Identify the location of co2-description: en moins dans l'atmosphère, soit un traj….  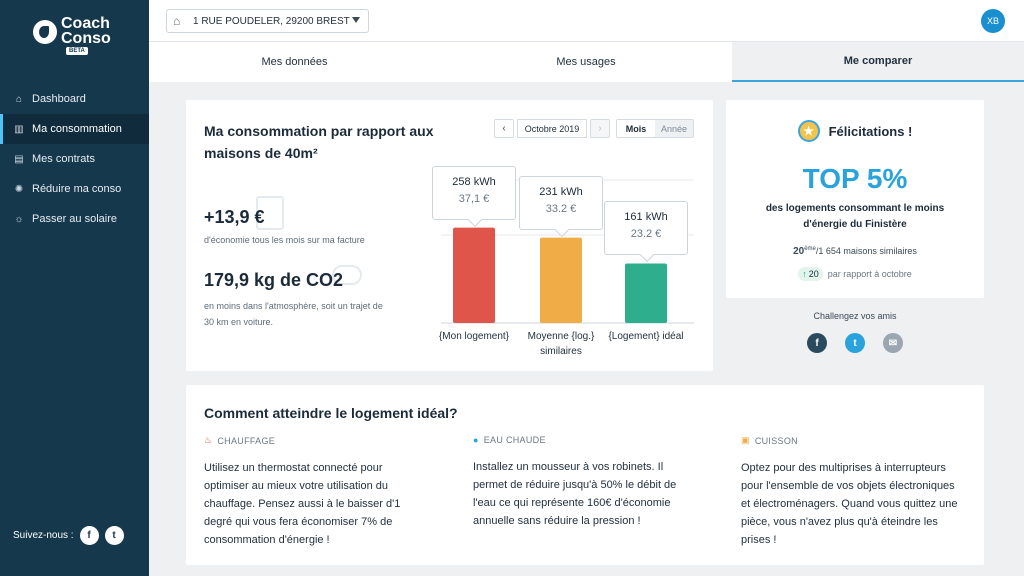
(293, 314).